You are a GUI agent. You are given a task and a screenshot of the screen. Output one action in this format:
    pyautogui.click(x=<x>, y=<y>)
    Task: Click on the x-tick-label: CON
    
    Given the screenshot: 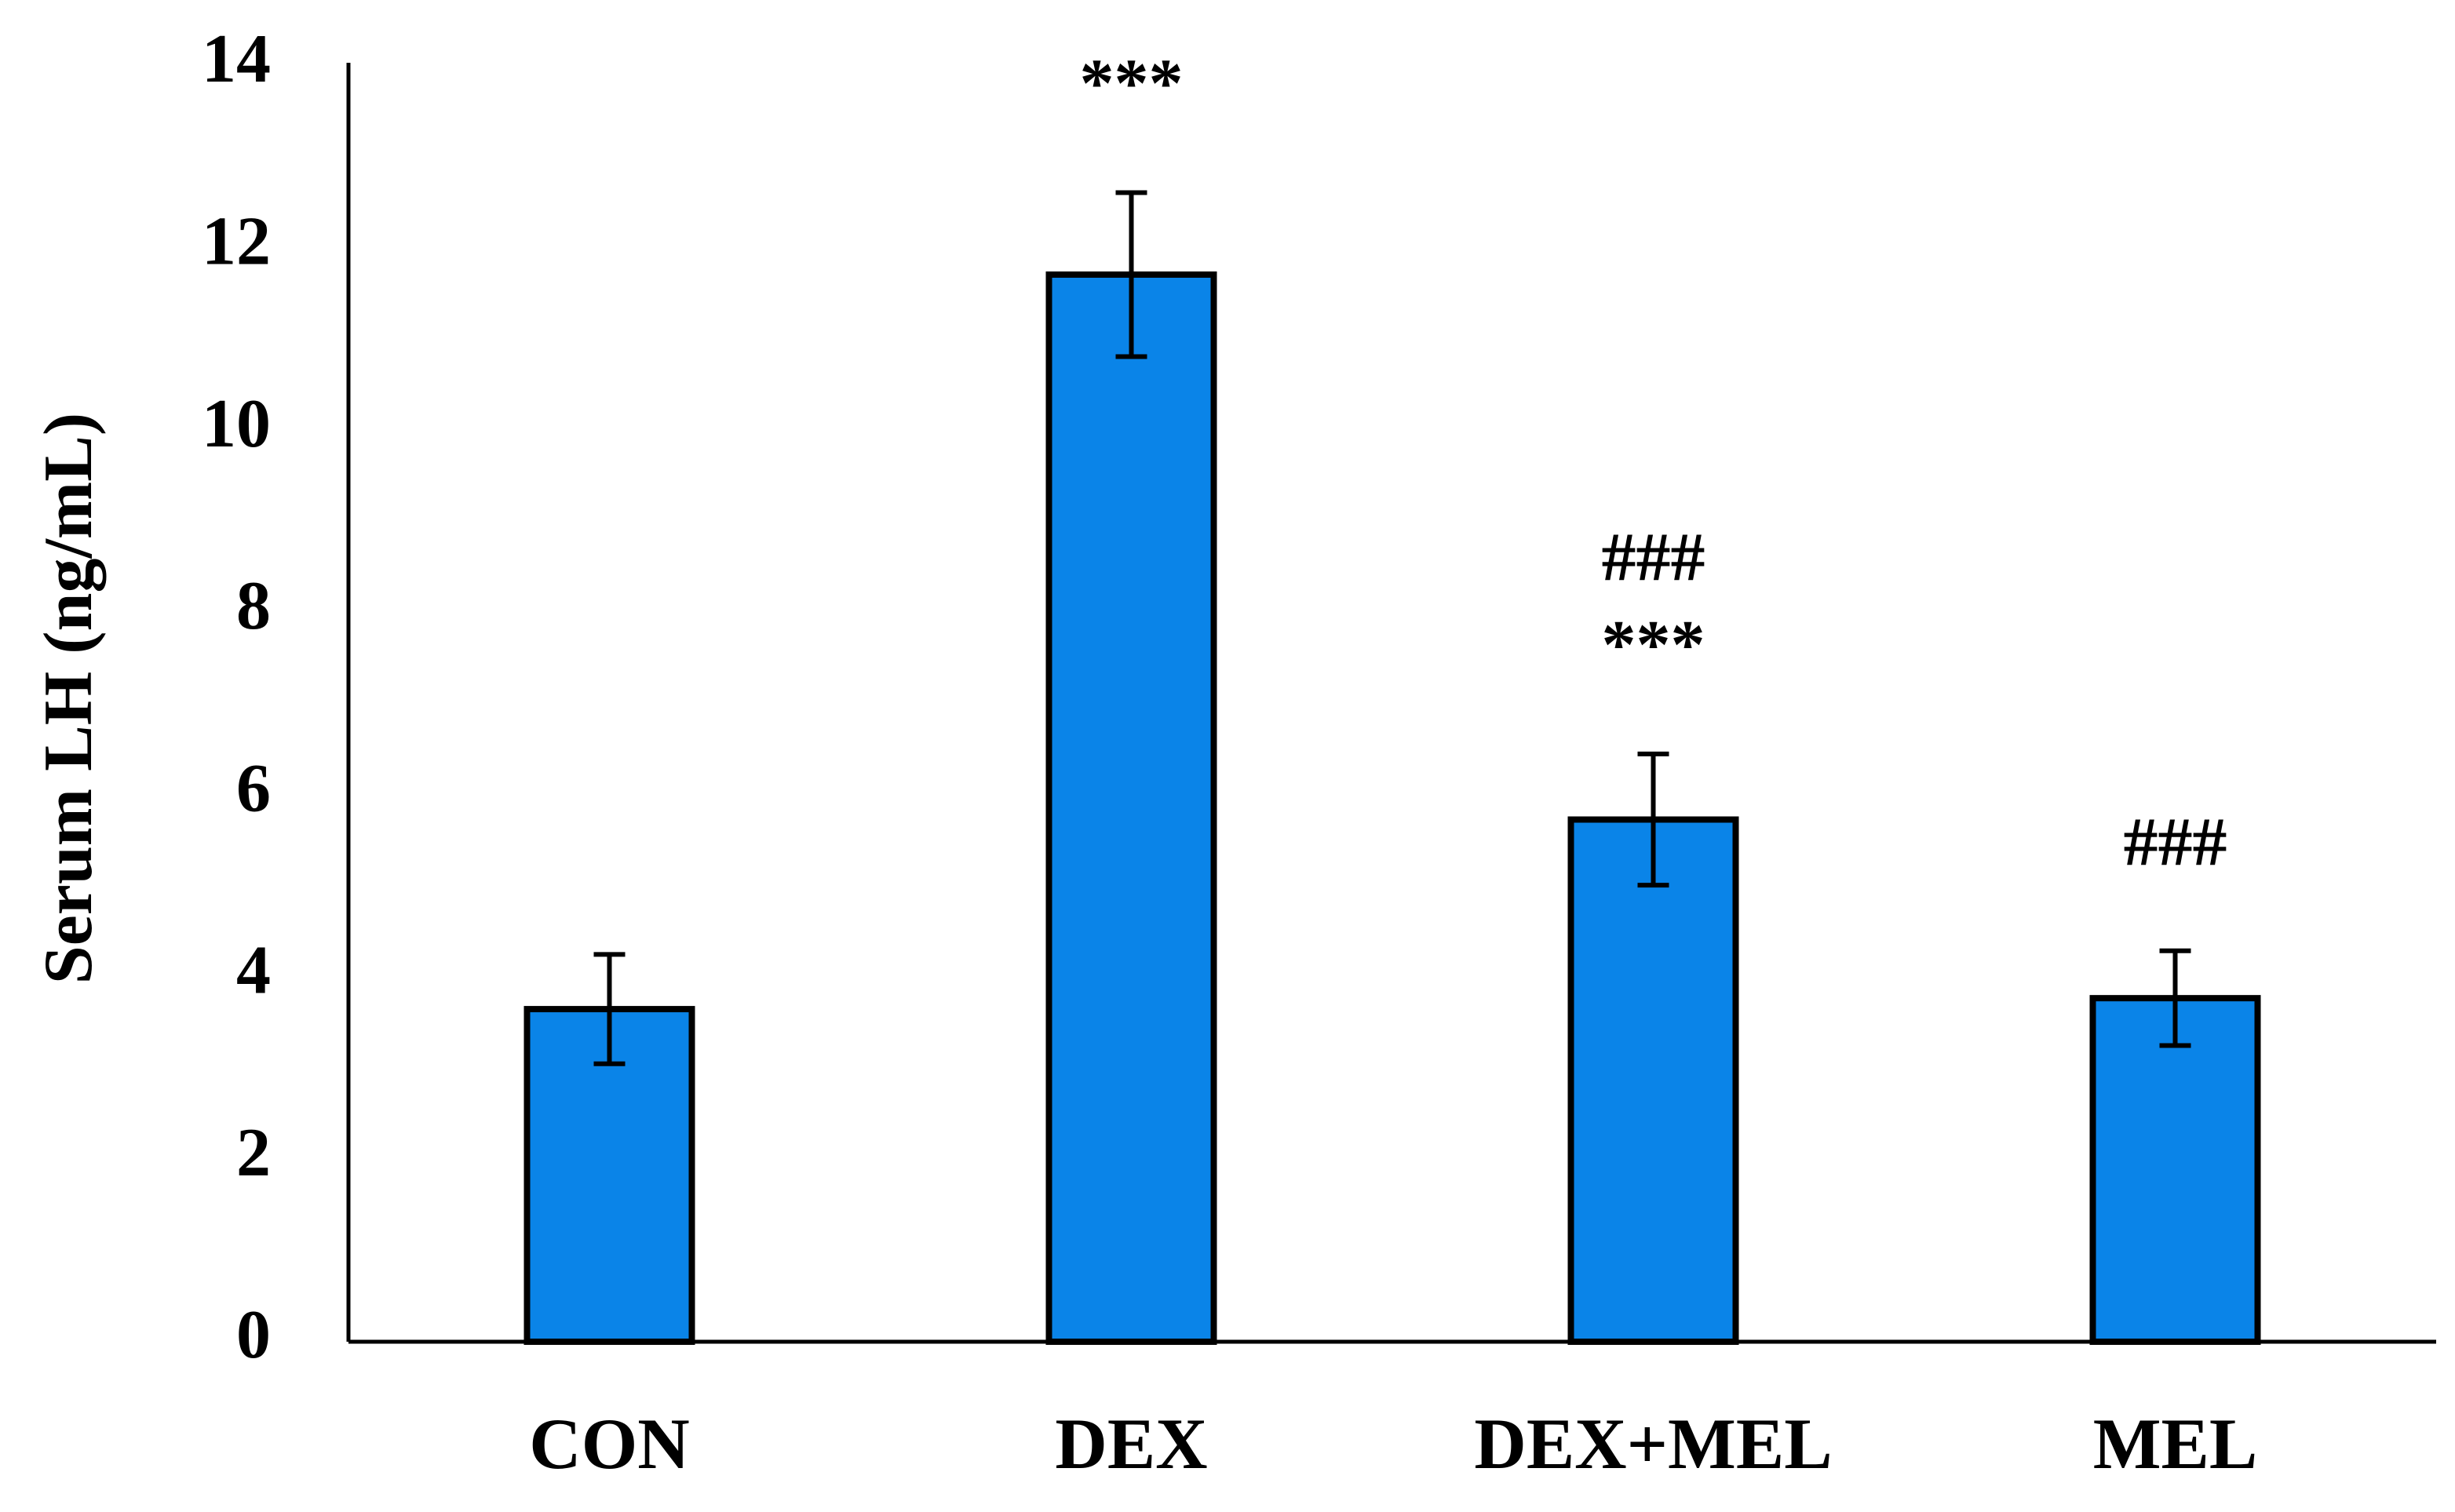 What is the action you would take?
    pyautogui.click(x=609, y=1444)
    